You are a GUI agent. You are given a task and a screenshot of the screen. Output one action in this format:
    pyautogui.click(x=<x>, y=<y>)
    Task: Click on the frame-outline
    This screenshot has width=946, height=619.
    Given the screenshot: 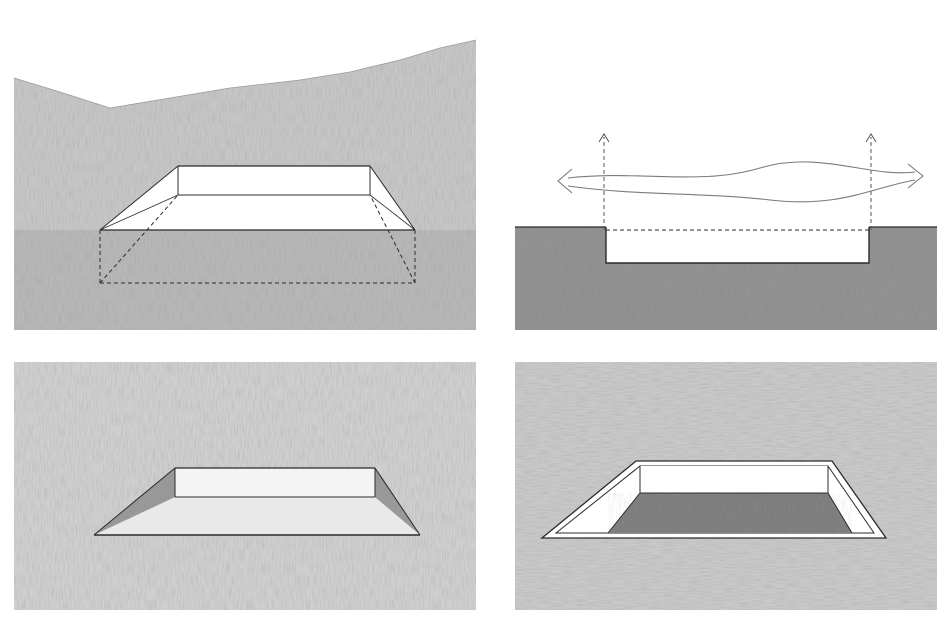 What is the action you would take?
    pyautogui.click(x=714, y=499)
    